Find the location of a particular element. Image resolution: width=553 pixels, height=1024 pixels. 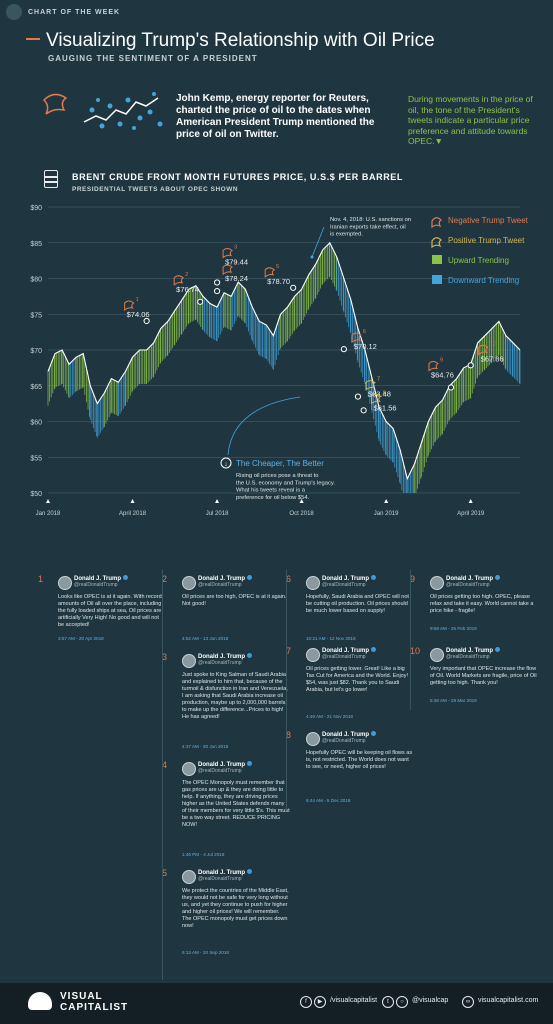

tweet-timestamp: 9:58 AM - 25 Feb 2019 is located at coordinates (453, 628).